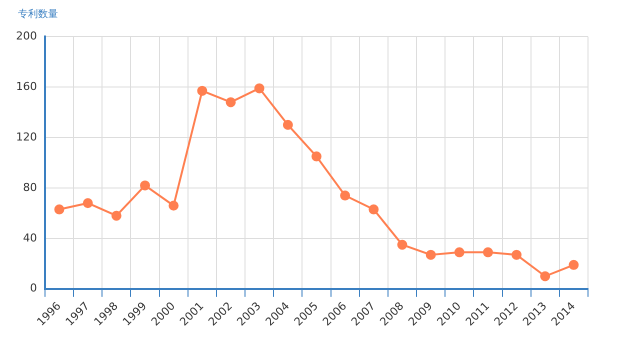 This screenshot has height=337, width=618. I want to click on y-tick-label: 80, so click(29, 187).